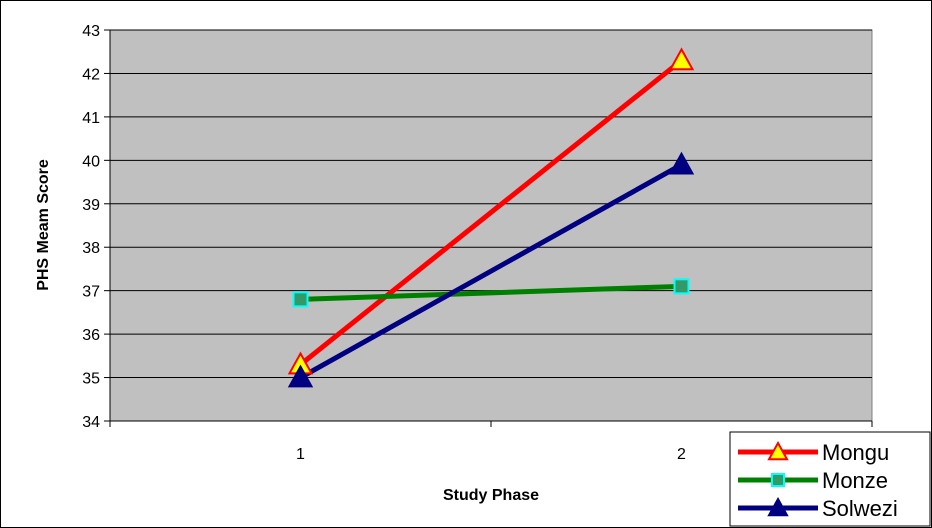  I want to click on x-axis-title: Study Phase, so click(491, 495).